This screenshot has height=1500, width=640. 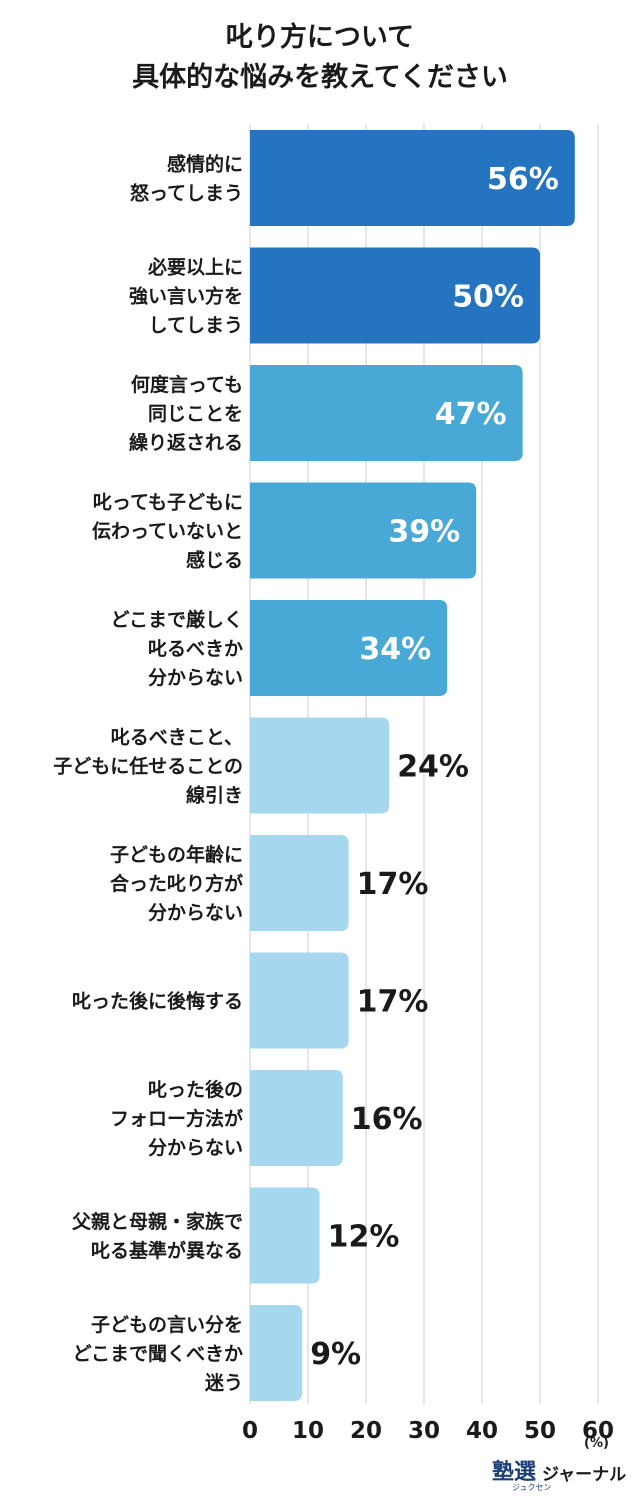 What do you see at coordinates (387, 1119) in the screenshot?
I see `bar-value-label: 16%` at bounding box center [387, 1119].